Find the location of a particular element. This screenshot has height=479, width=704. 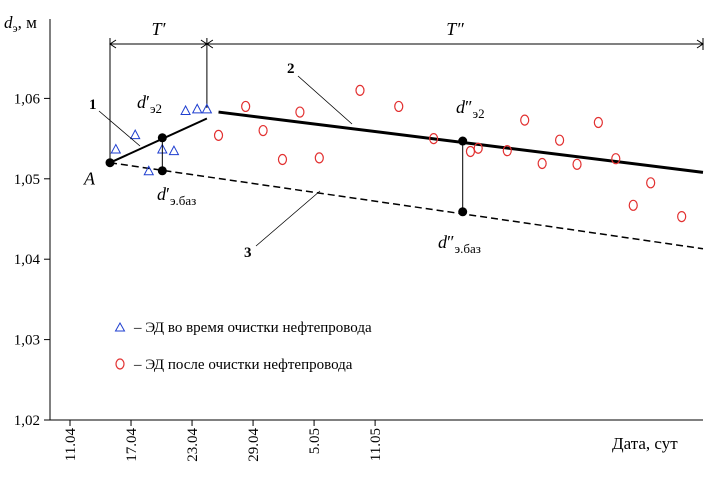

y-tick-label: 1,02 is located at coordinates (27, 421).